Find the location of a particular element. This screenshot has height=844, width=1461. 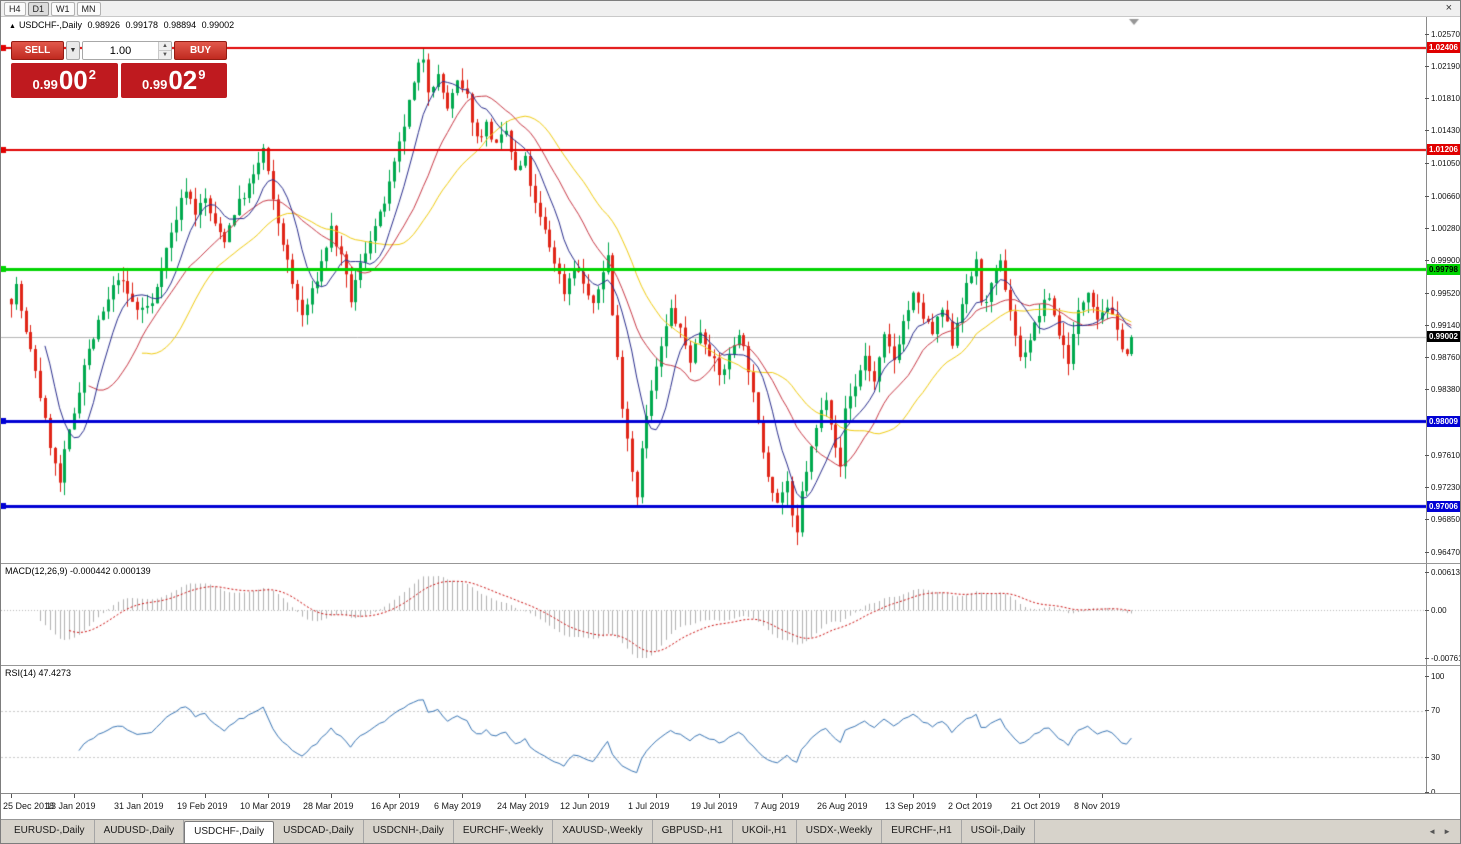

timeframe-button-h4: H4 is located at coordinates (15, 8).